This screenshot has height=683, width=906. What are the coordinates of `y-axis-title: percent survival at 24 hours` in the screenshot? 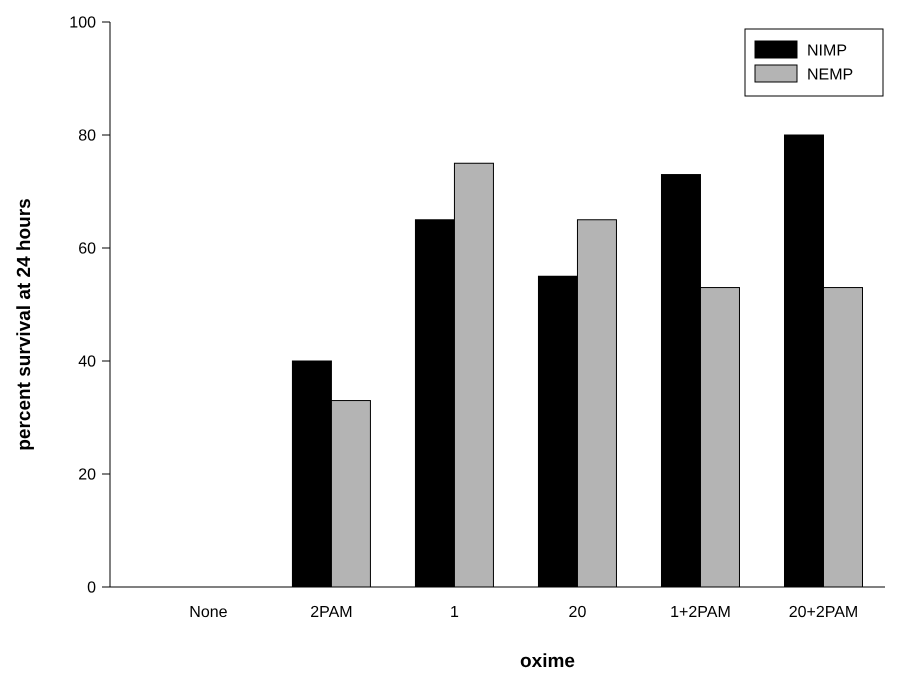 It's located at (24, 324).